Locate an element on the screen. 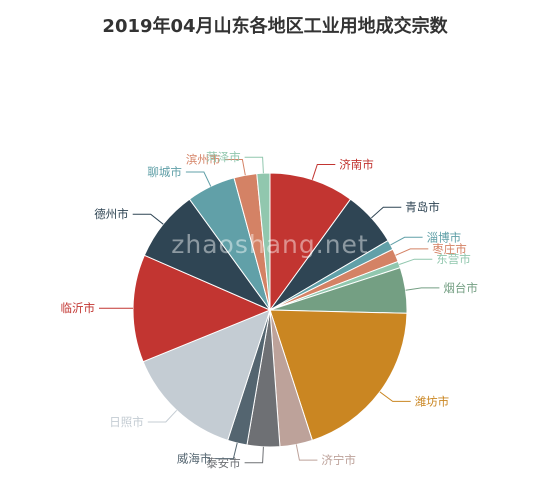  slice-label: 潍坊市 is located at coordinates (432, 401).